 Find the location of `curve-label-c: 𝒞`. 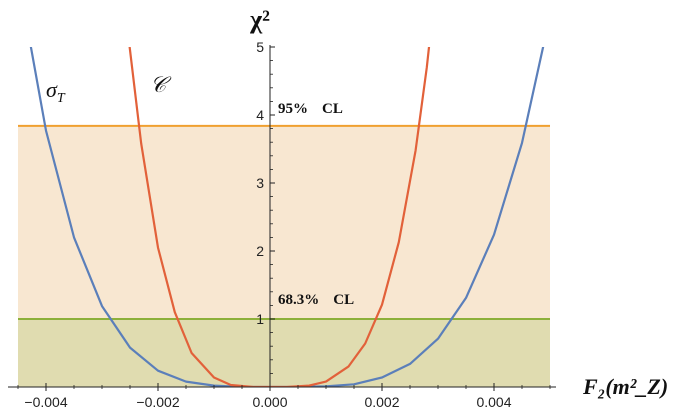

curve-label-c: 𝒞 is located at coordinates (161, 84).